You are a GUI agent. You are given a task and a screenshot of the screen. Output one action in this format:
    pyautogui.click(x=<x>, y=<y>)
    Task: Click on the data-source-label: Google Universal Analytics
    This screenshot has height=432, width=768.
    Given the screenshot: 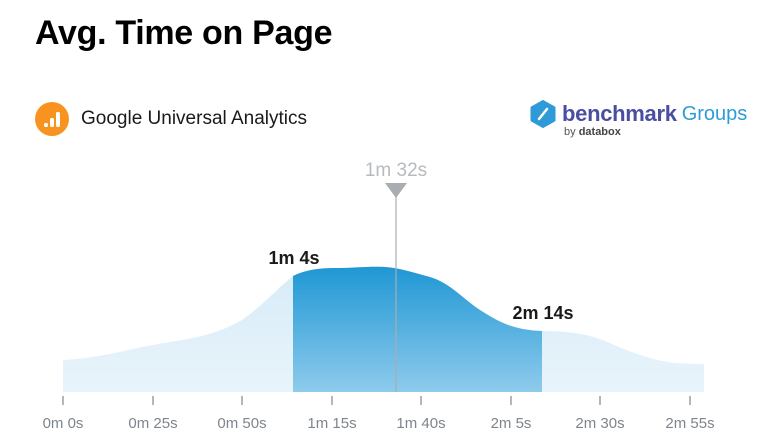 What is the action you would take?
    pyautogui.click(x=194, y=118)
    